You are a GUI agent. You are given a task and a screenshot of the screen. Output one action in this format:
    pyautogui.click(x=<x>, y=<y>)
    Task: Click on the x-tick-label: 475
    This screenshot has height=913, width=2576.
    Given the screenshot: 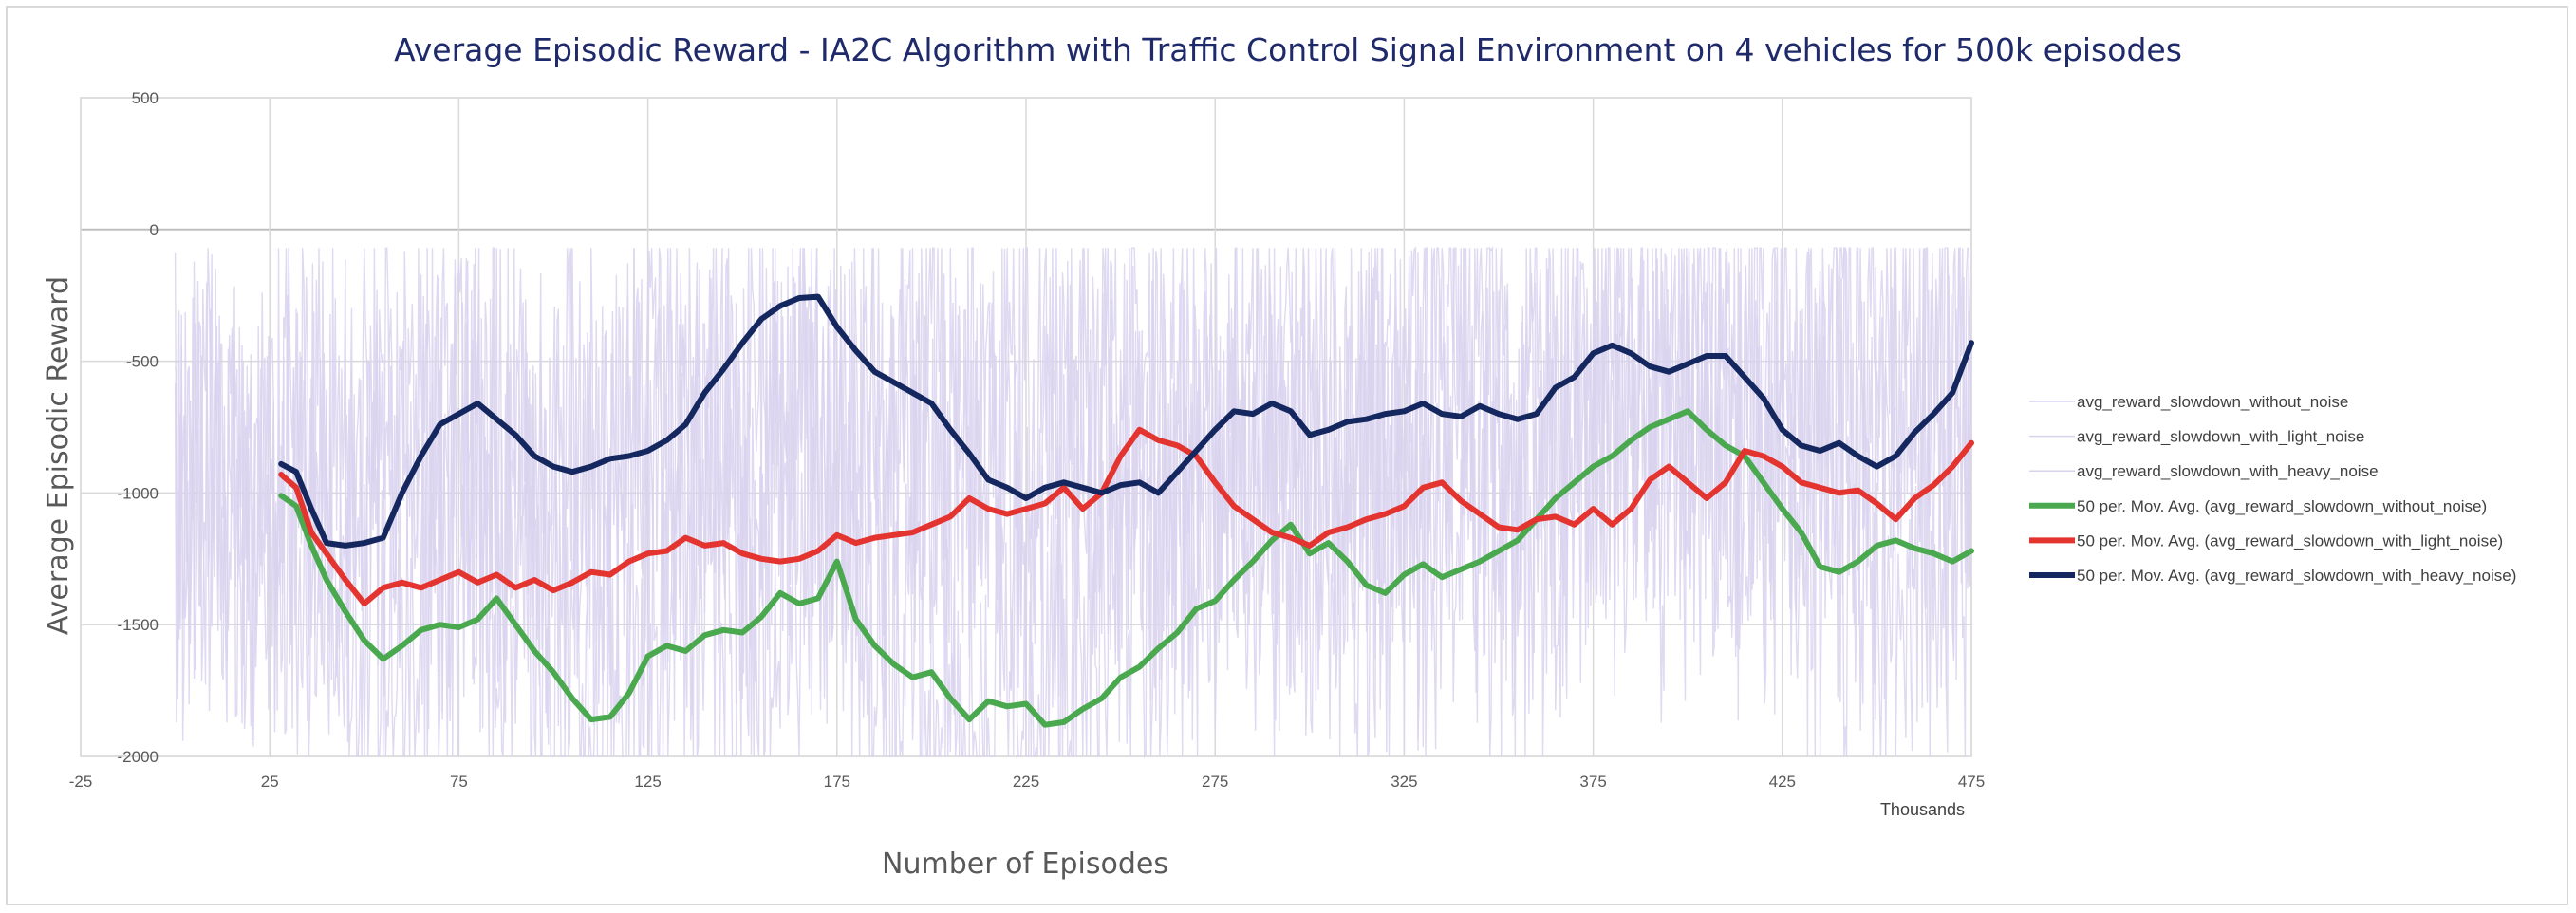 What is the action you would take?
    pyautogui.click(x=1972, y=782)
    